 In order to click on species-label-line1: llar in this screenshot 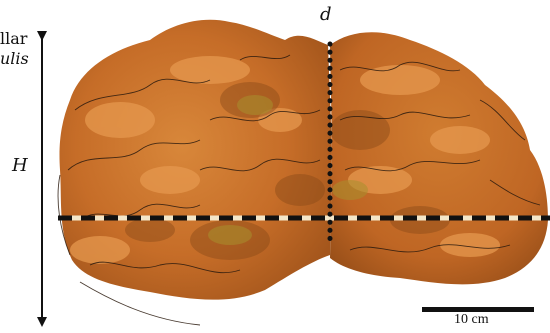, I will do `click(14, 38)`.